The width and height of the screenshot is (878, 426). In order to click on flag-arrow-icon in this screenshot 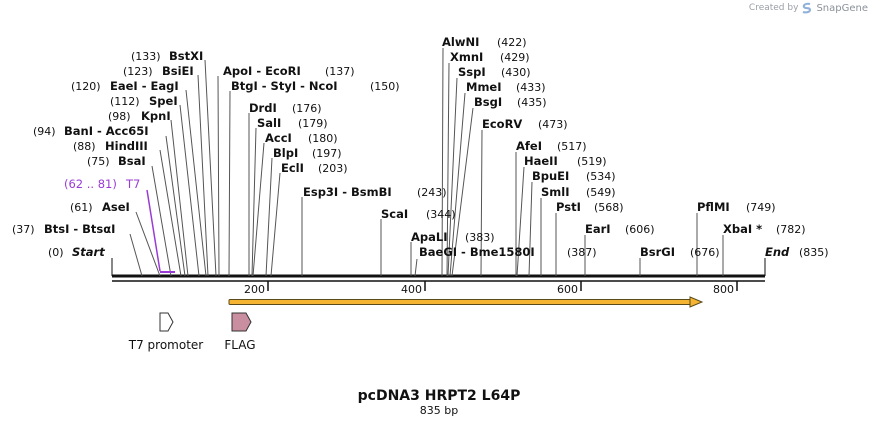, I will do `click(241, 322)`.